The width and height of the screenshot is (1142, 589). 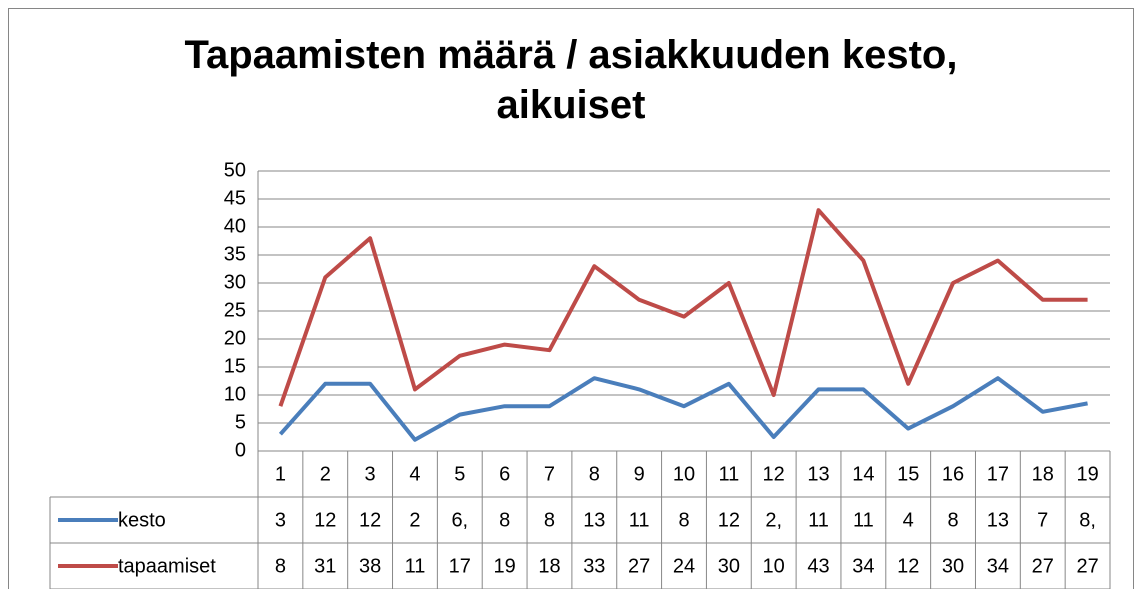 What do you see at coordinates (1043, 474) in the screenshot?
I see `x-tick-label: 18` at bounding box center [1043, 474].